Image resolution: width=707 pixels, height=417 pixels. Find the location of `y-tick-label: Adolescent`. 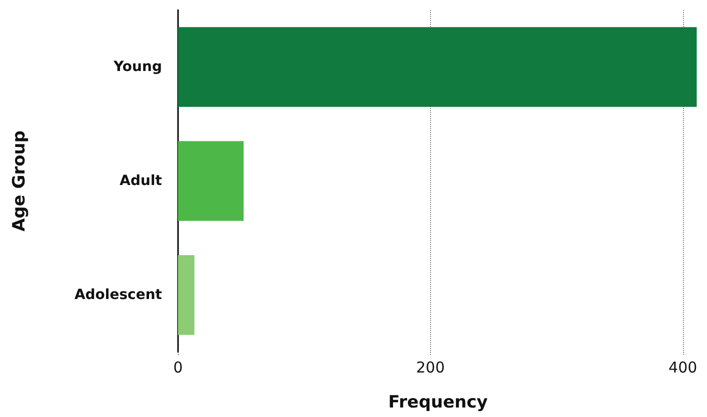

y-tick-label: Adolescent is located at coordinates (118, 295).